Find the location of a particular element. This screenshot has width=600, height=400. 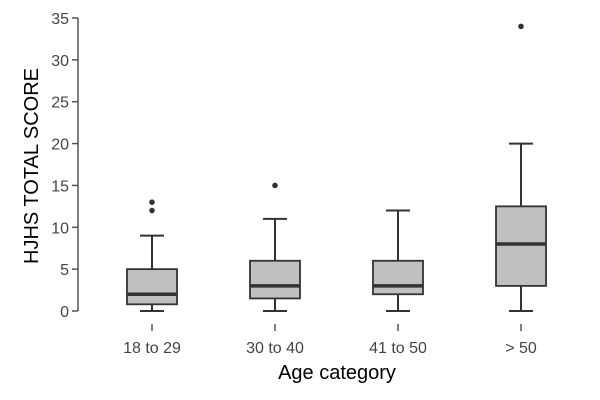

y-tick-label: 0 is located at coordinates (64, 312).